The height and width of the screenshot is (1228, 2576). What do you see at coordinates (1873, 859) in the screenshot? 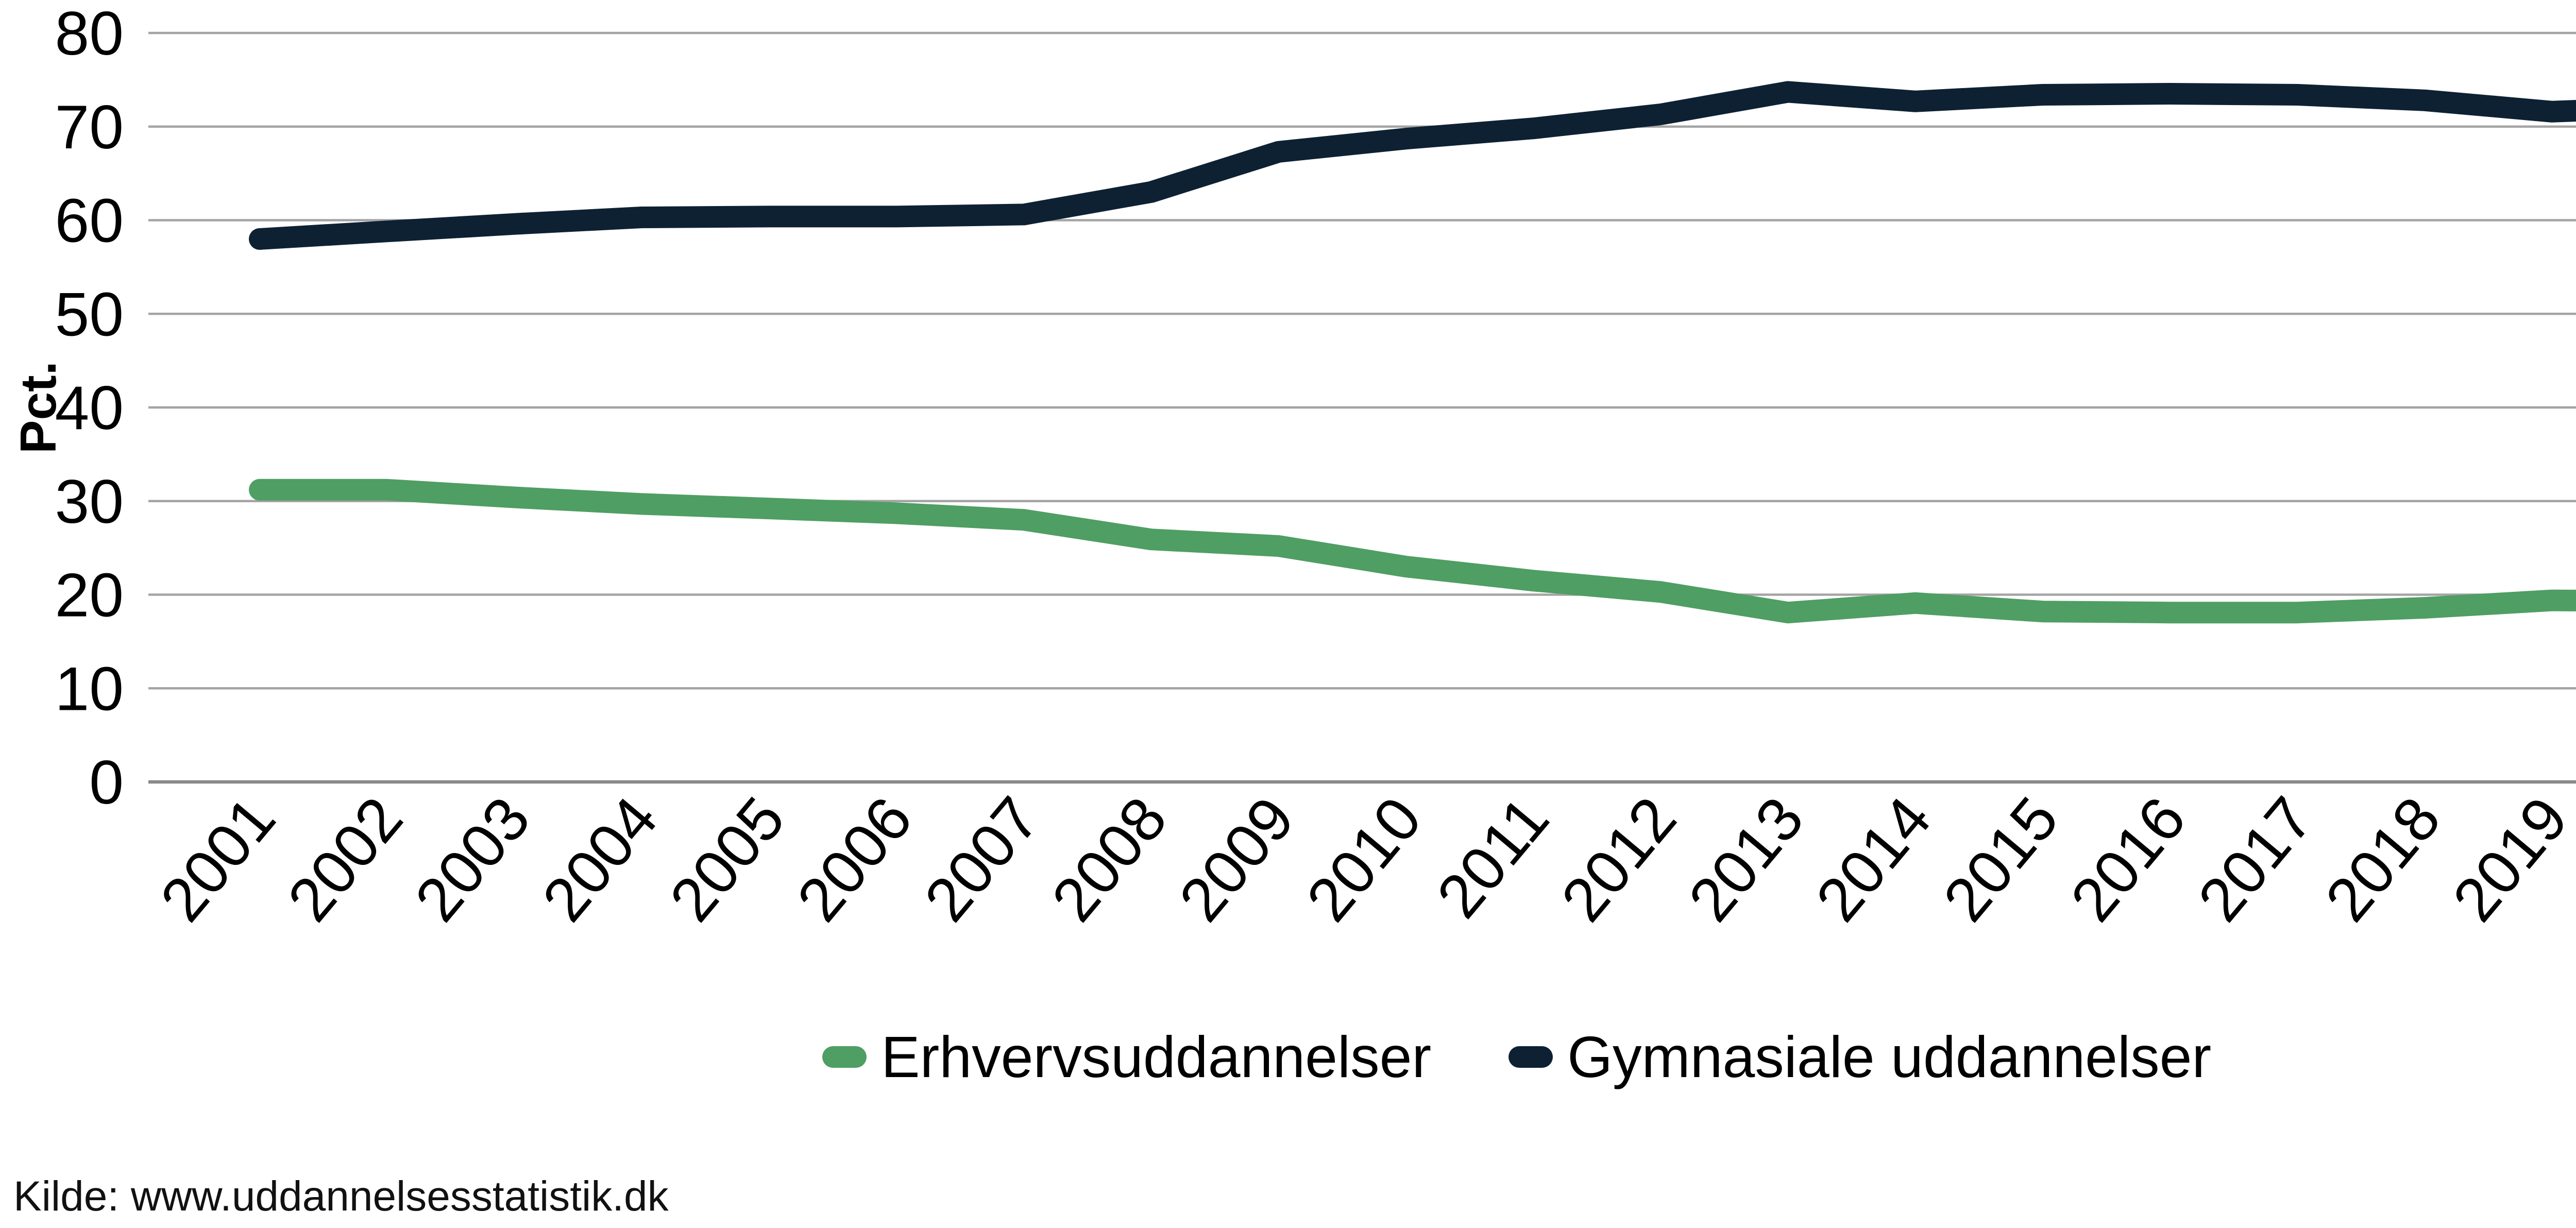
I see `x-tick-label: 2014` at bounding box center [1873, 859].